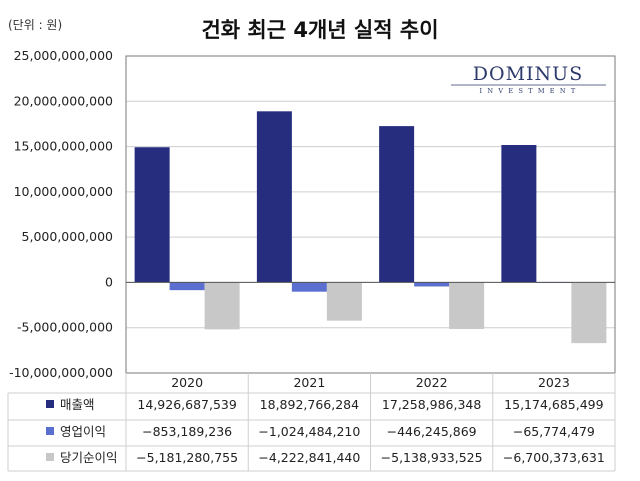 The image size is (640, 481). Describe the element at coordinates (63, 55) in the screenshot. I see `y-tick-label: 25,000,000,000` at that location.